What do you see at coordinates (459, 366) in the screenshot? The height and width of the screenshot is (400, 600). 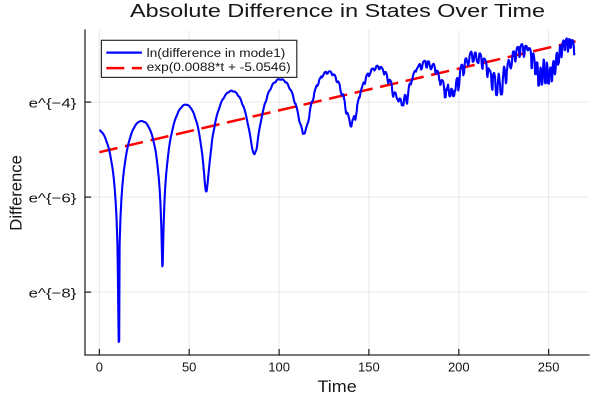 I see `svg-text: 200` at bounding box center [459, 366].